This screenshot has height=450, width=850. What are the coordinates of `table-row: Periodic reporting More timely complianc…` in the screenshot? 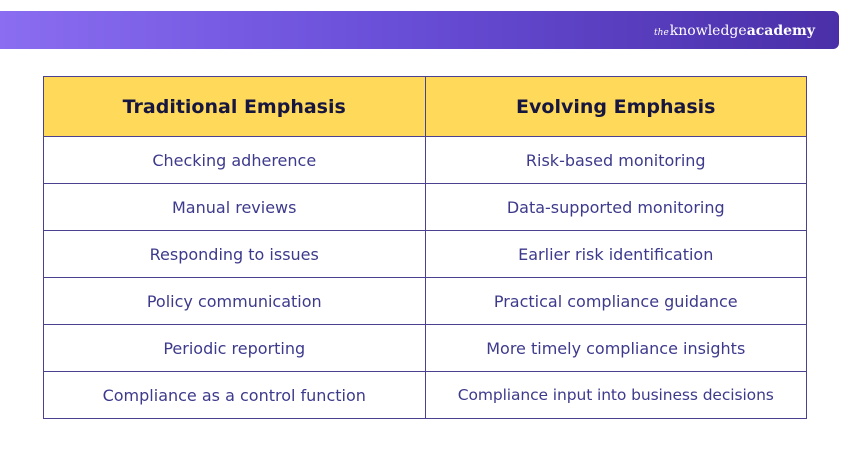 It's located at (425, 348).